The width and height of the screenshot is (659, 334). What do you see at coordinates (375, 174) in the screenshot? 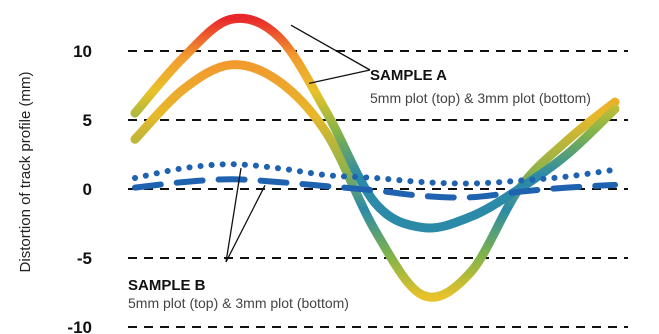
I see `series-sample-b-5mm` at bounding box center [375, 174].